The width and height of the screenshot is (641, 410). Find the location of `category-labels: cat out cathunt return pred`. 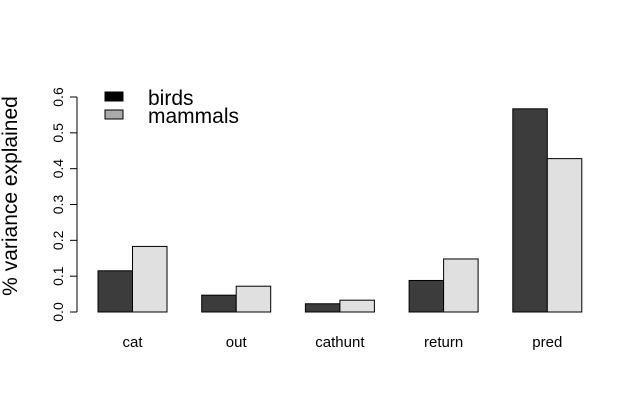

category-labels: cat out cathunt return pred is located at coordinates (342, 342).